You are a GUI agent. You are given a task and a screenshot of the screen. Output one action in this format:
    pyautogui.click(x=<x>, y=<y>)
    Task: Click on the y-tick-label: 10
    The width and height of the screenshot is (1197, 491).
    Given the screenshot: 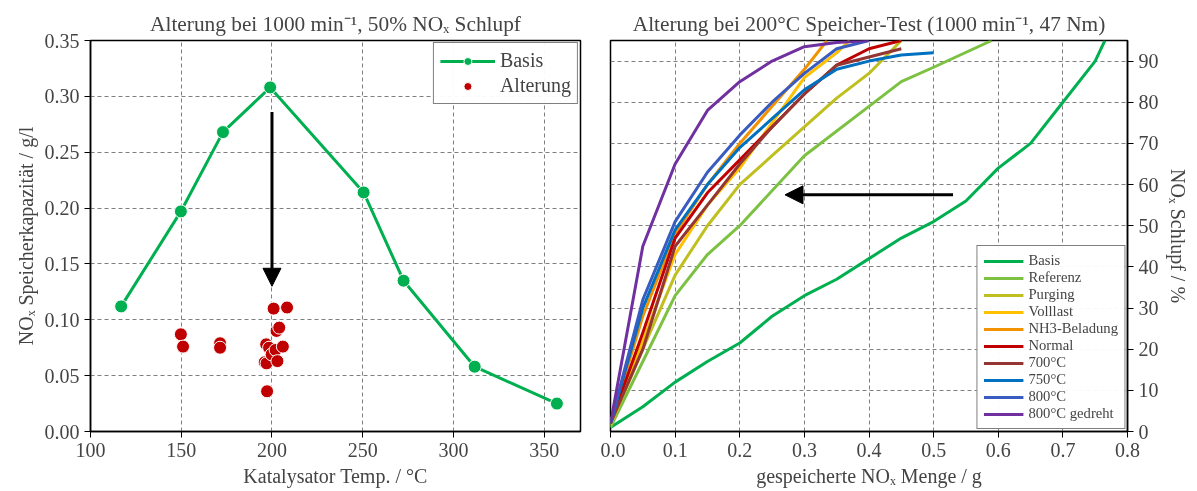 What is the action you would take?
    pyautogui.click(x=1148, y=390)
    